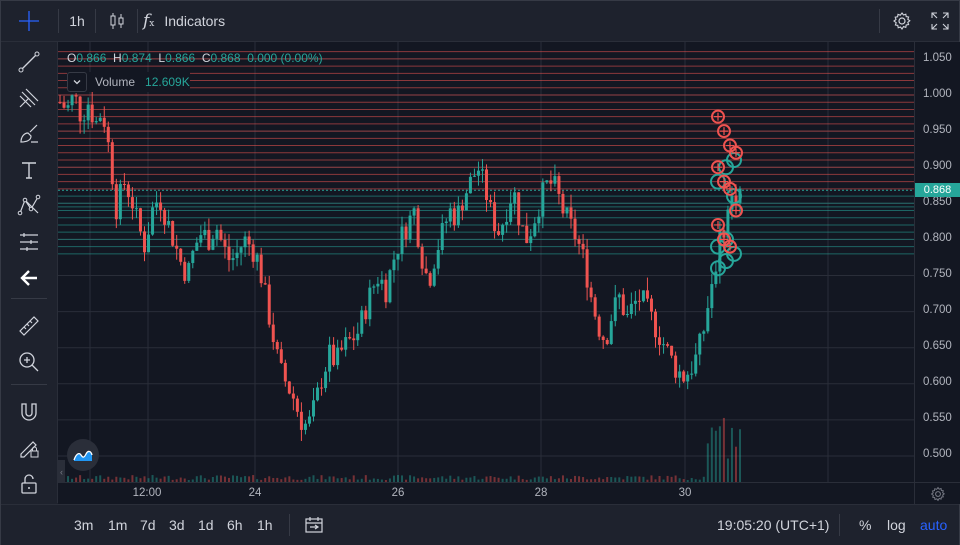  What do you see at coordinates (541, 493) in the screenshot?
I see `time-label: 28` at bounding box center [541, 493].